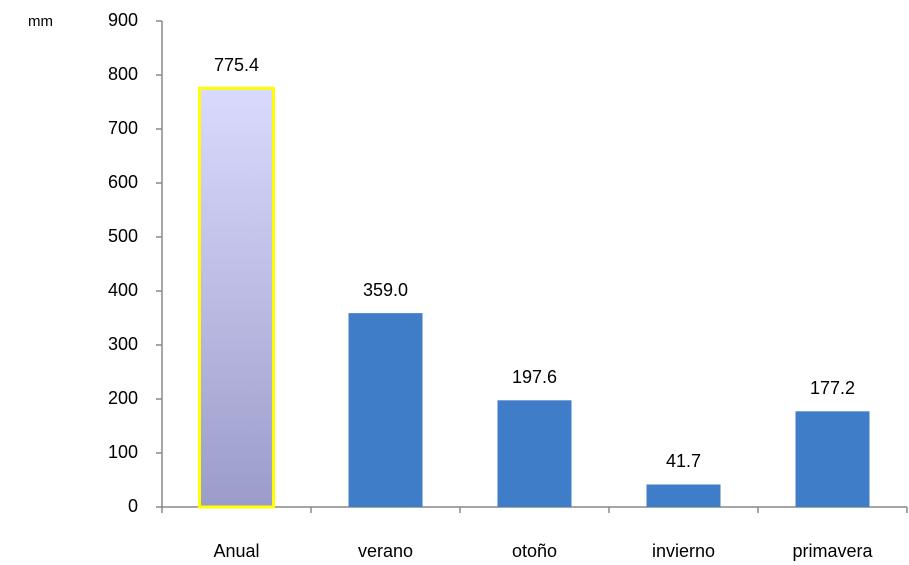 The height and width of the screenshot is (565, 909). What do you see at coordinates (123, 290) in the screenshot?
I see `y-tick-label: 400` at bounding box center [123, 290].